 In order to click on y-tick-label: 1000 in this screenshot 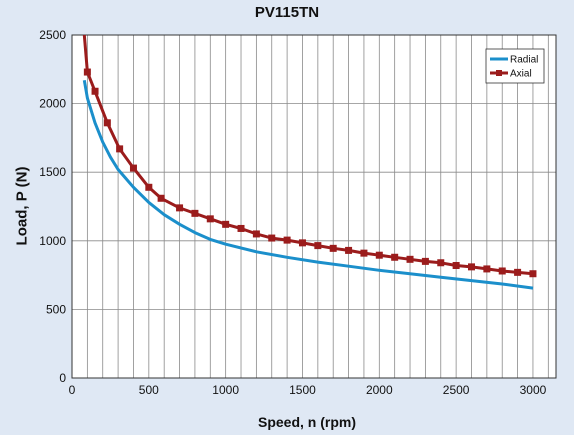, I will do `click(52, 241)`.